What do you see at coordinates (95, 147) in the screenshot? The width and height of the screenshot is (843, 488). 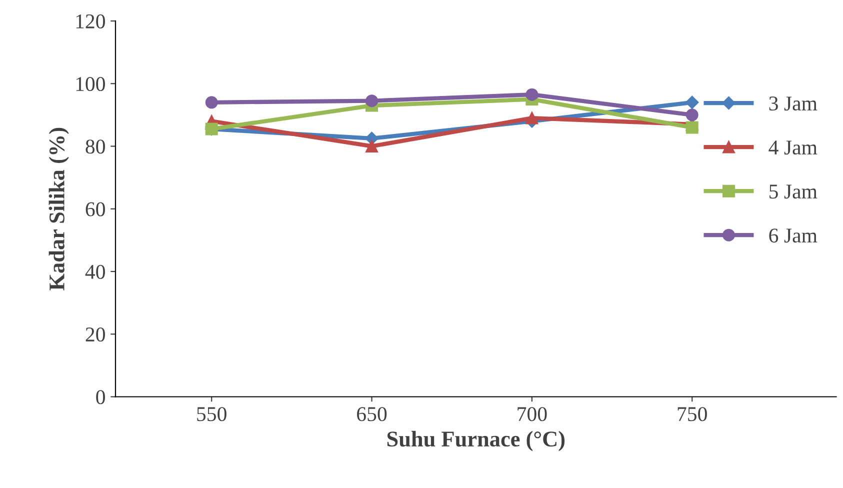 I see `y-tick-label: 80` at bounding box center [95, 147].